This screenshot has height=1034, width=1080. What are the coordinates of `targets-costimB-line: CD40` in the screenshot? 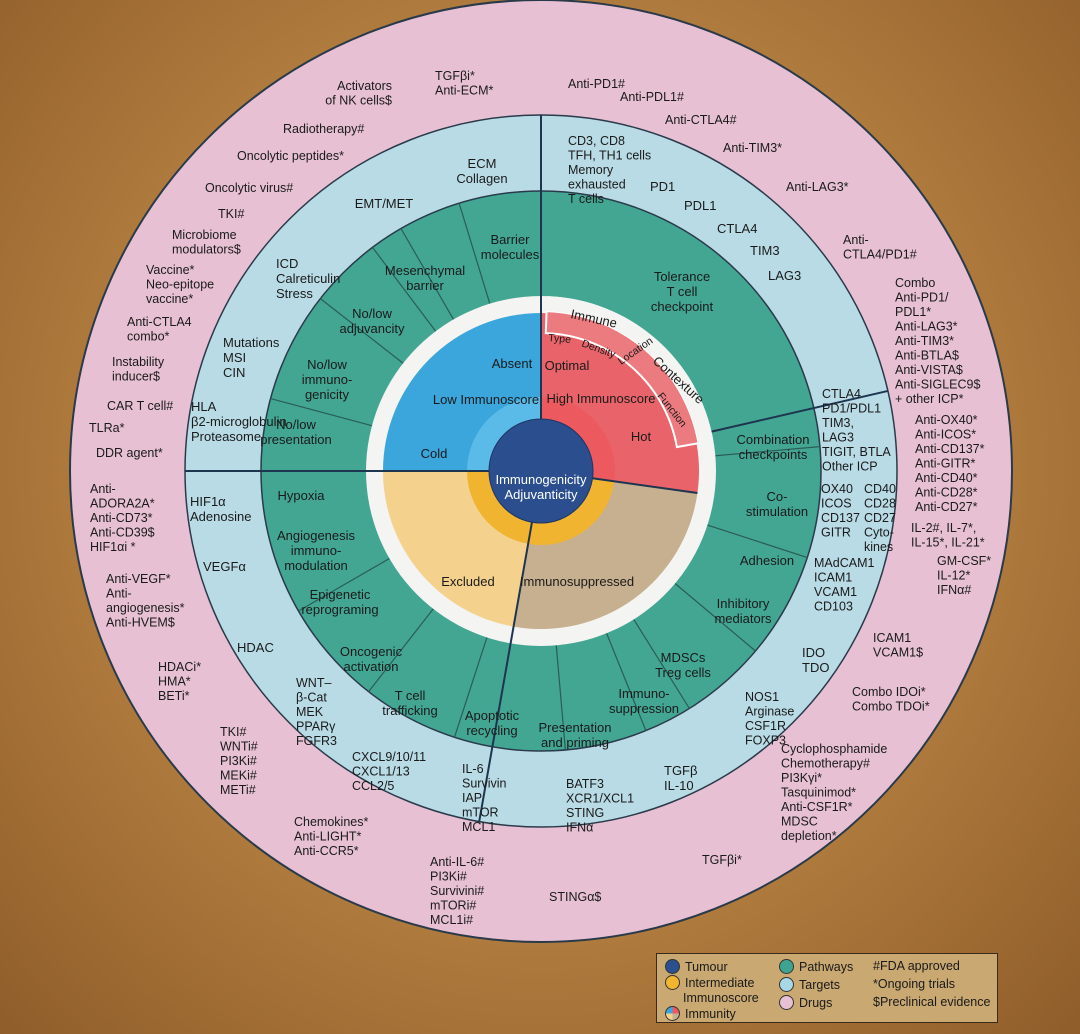 It's located at (880, 489).